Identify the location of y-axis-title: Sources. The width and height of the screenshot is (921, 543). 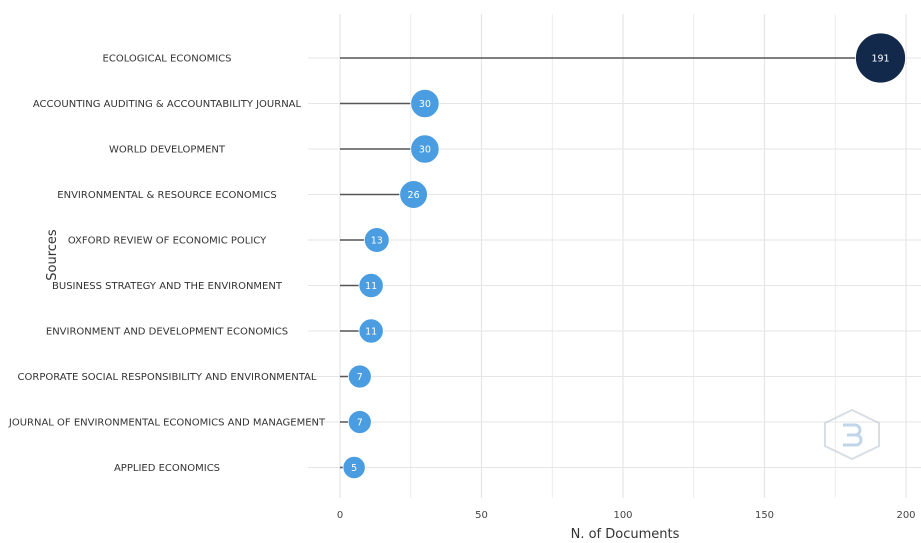
(52, 255).